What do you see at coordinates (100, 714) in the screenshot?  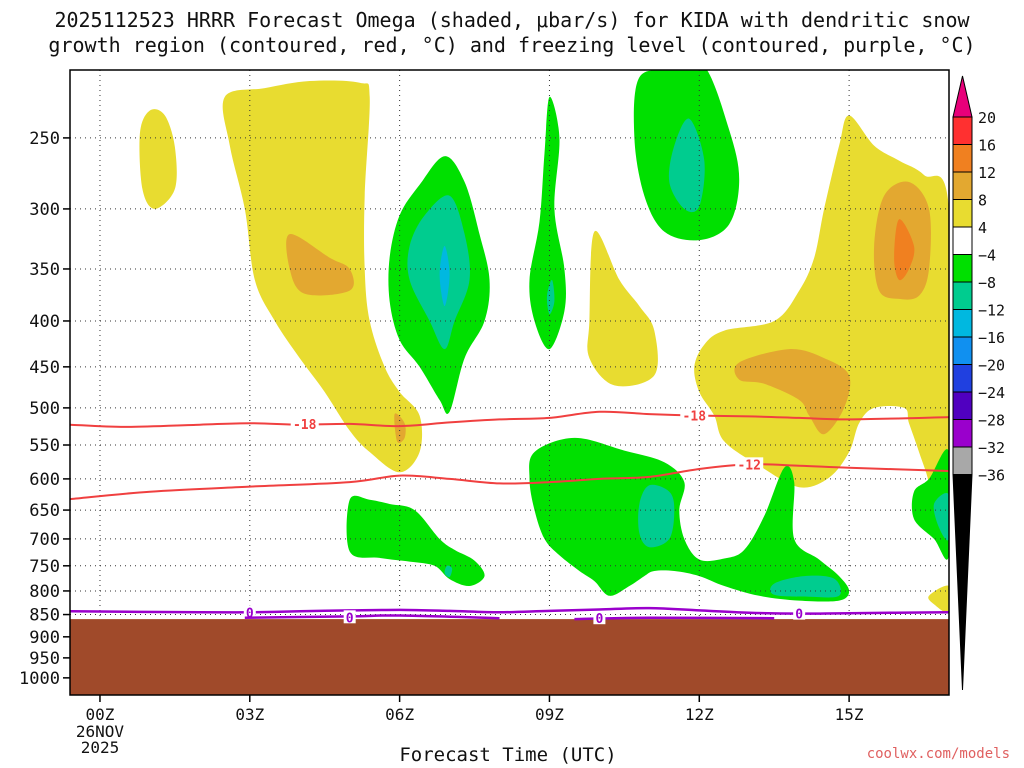 I see `x-tick-label-00Z: 00Z` at bounding box center [100, 714].